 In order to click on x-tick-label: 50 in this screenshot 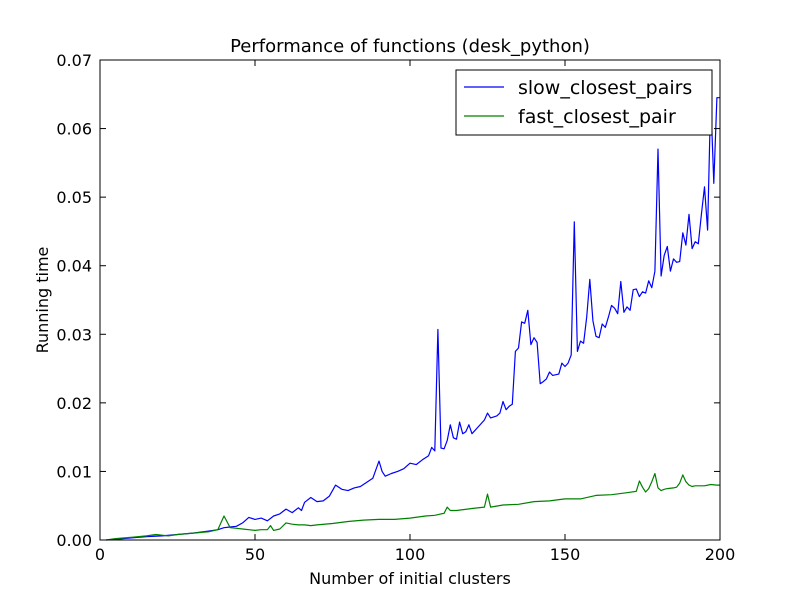, I will do `click(255, 554)`.